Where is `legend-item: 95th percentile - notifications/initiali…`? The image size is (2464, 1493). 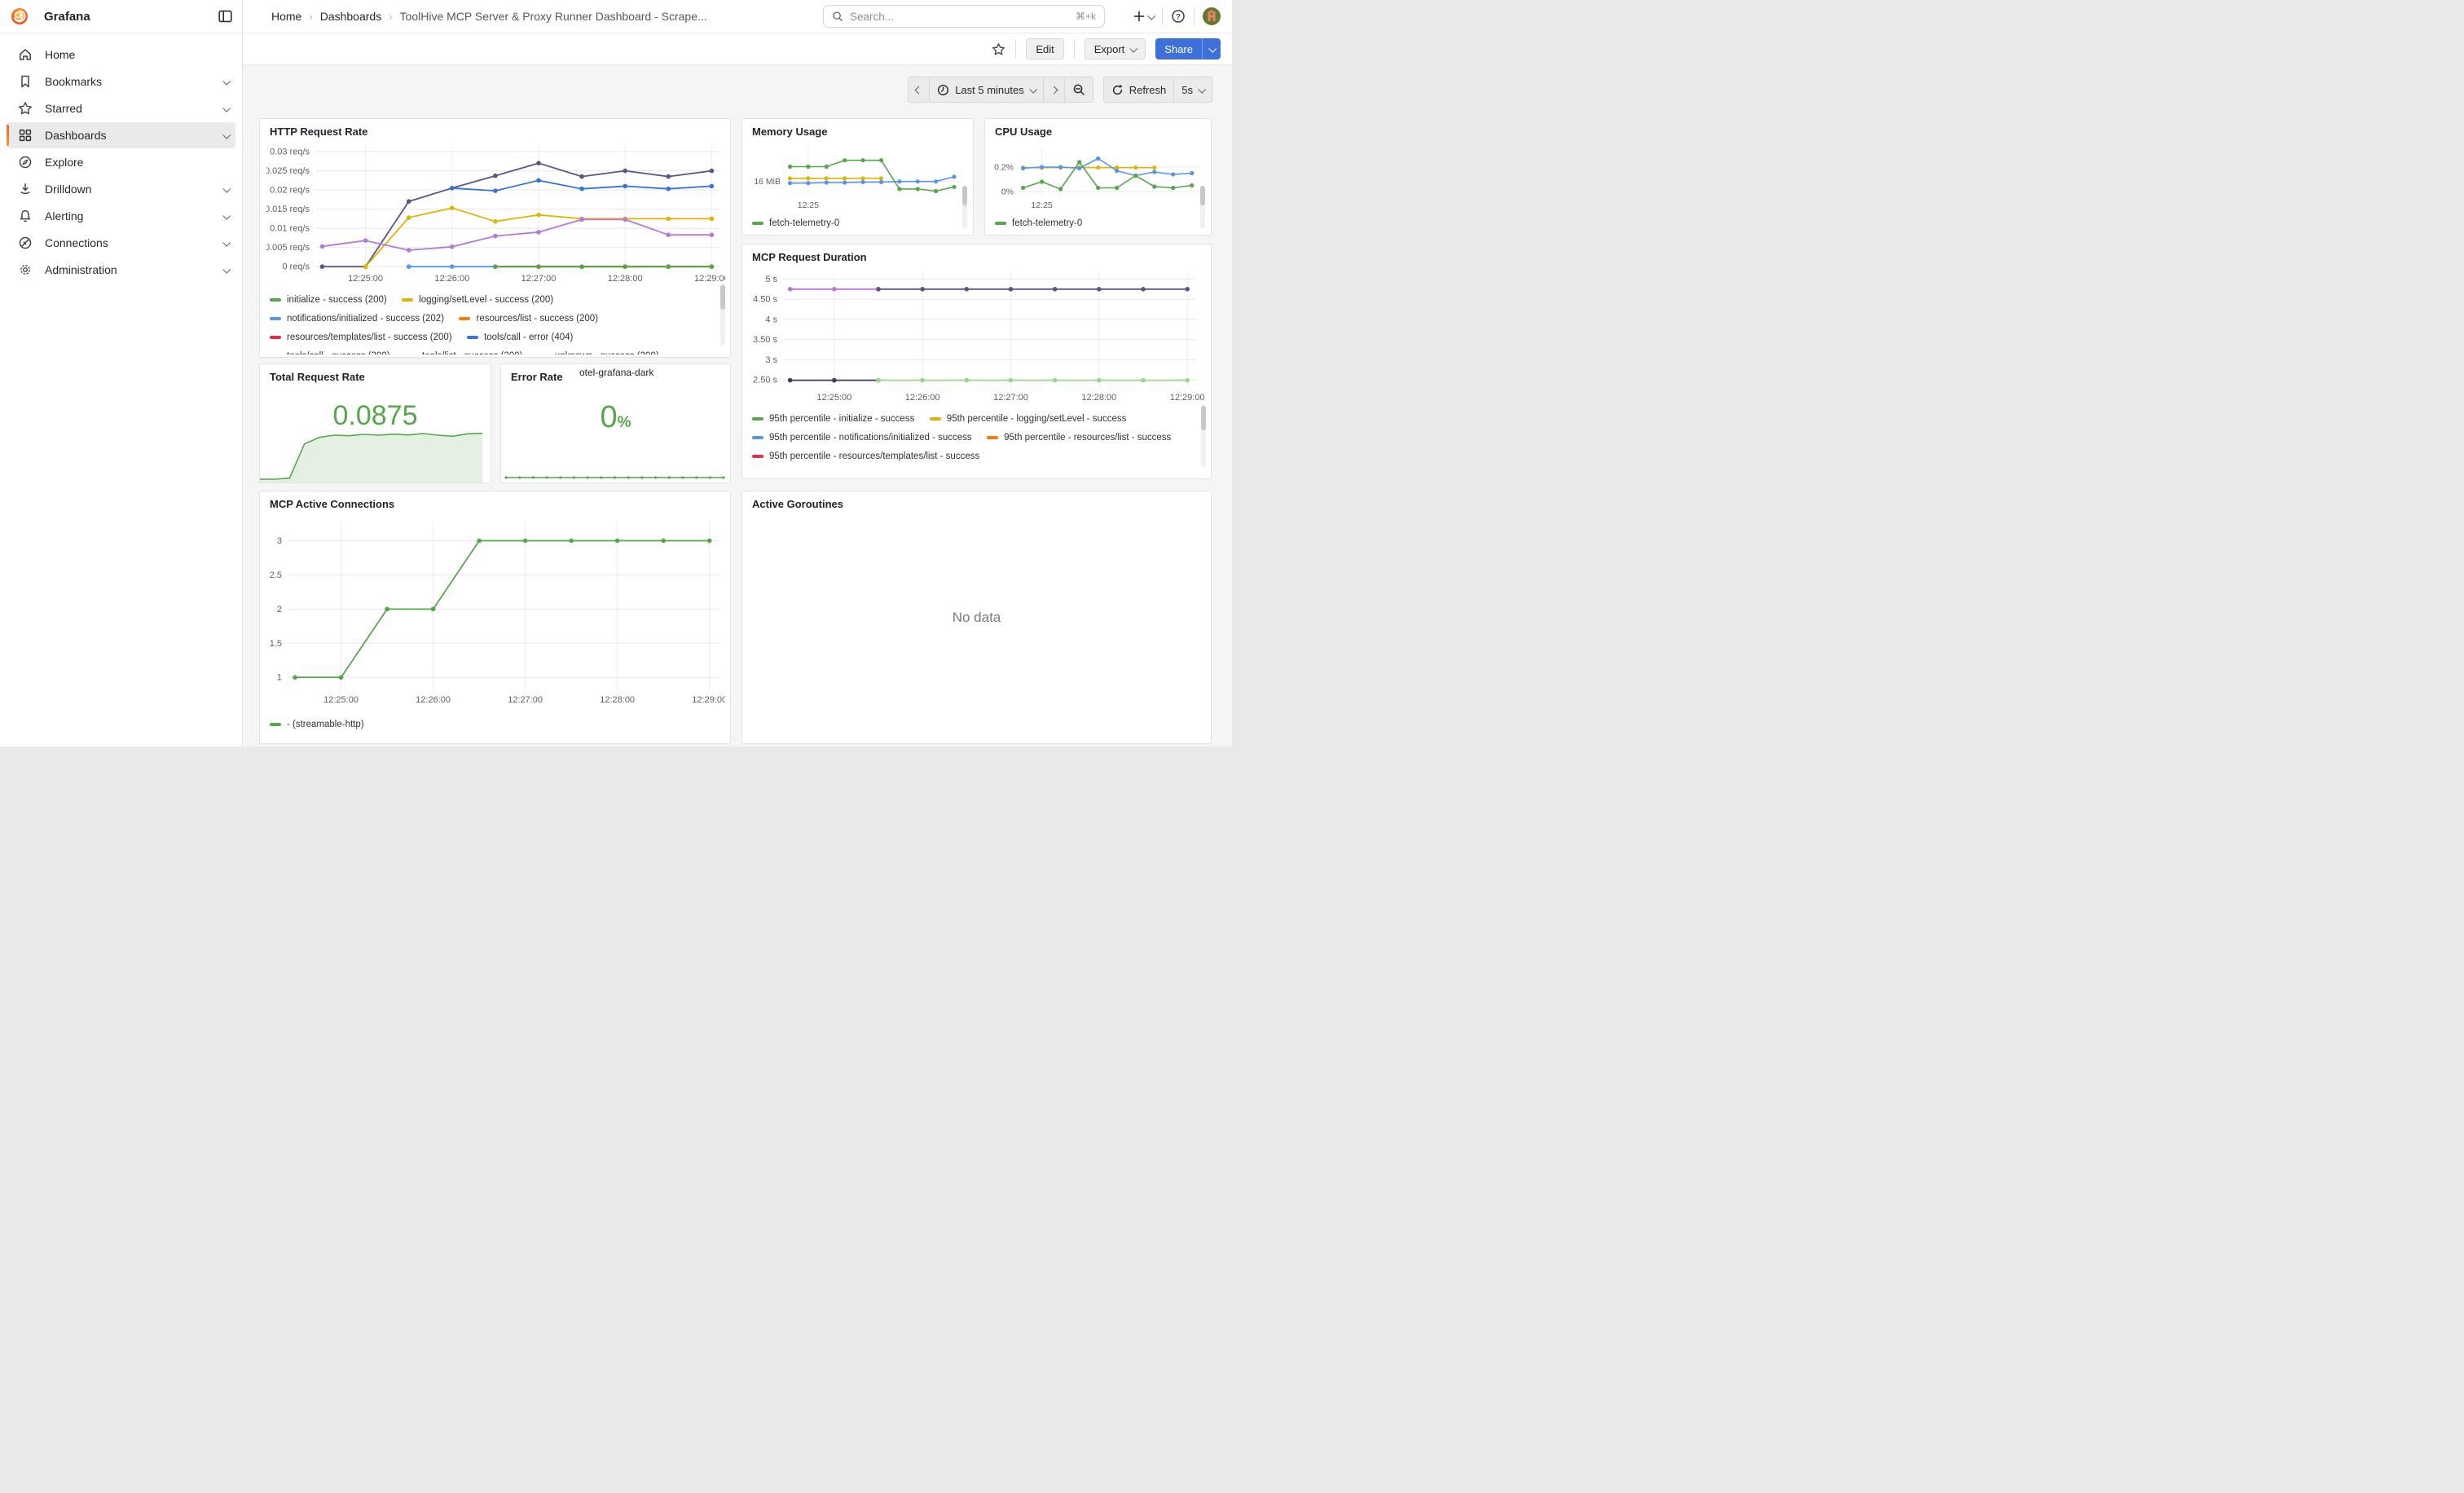 legend-item: 95th percentile - notifications/initiali… is located at coordinates (862, 437).